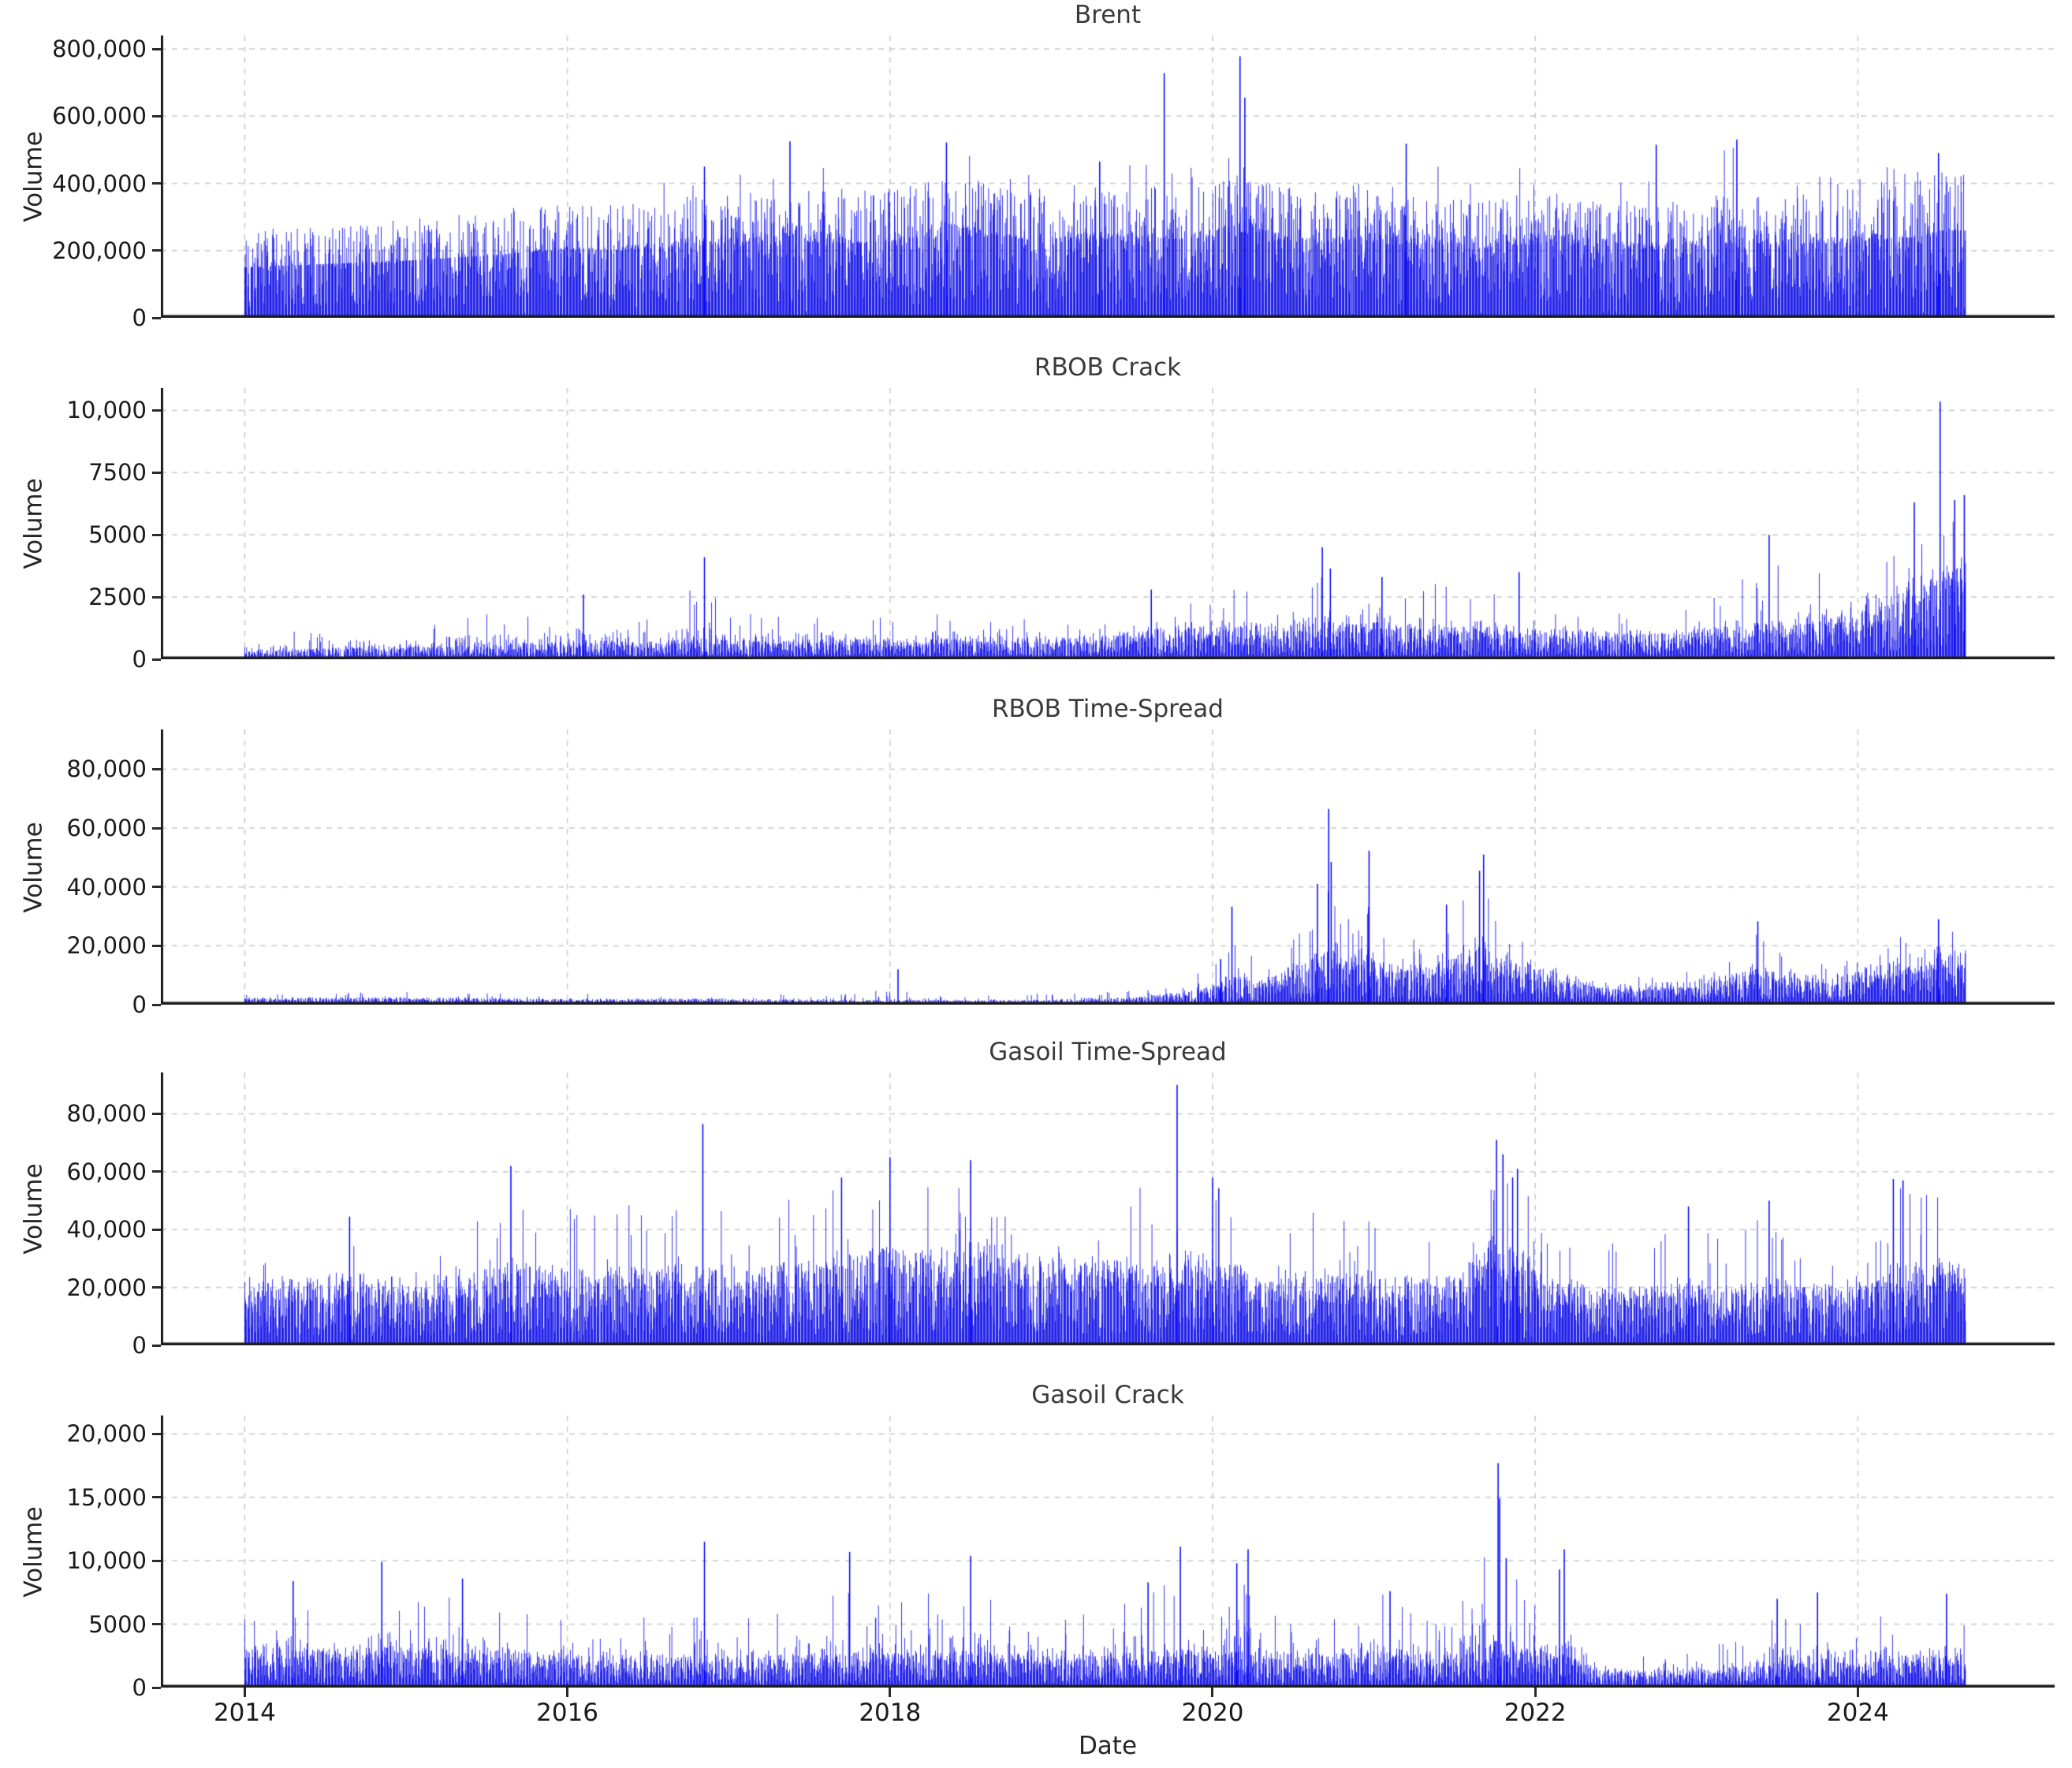 The image size is (2072, 1768). What do you see at coordinates (1107, 709) in the screenshot?
I see `subplot-title-rbob-time-spread: RBOB Time-Spread` at bounding box center [1107, 709].